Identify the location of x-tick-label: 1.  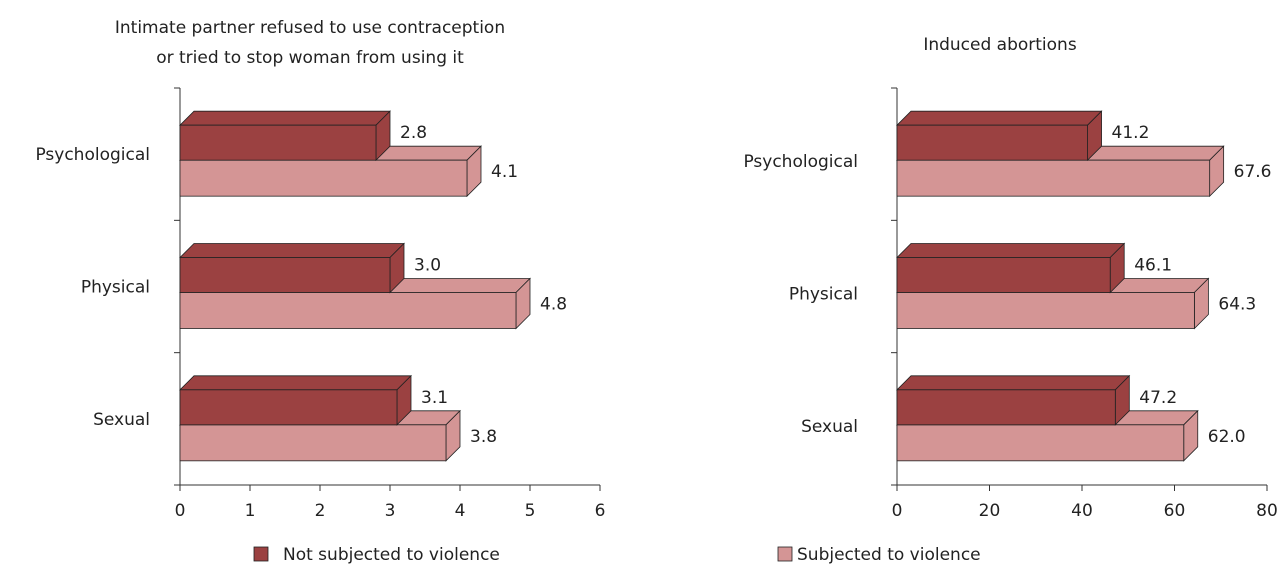
(250, 511).